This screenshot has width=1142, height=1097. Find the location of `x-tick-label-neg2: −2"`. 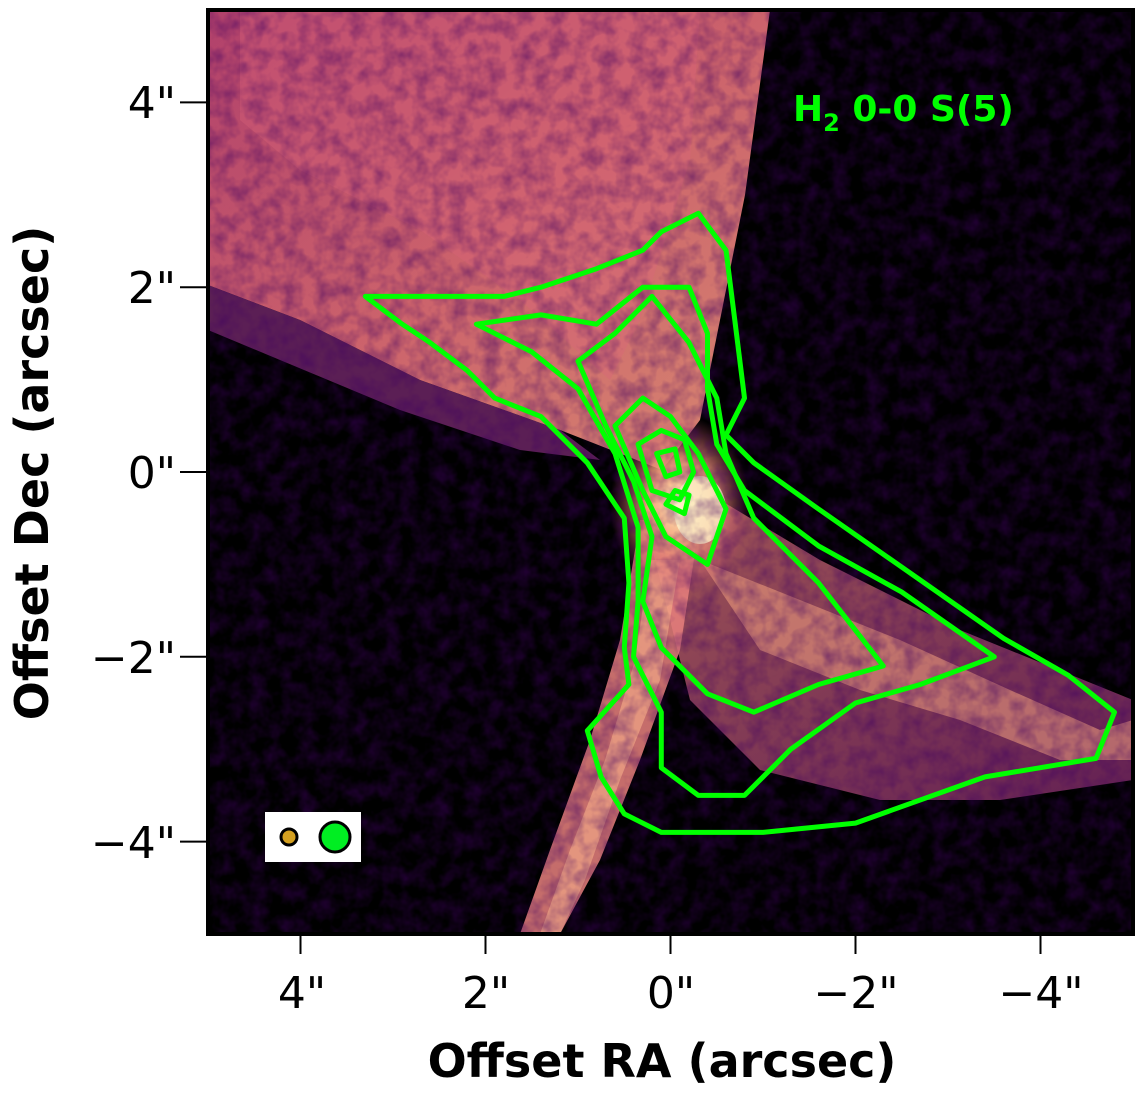

x-tick-label-neg2: −2" is located at coordinates (855, 993).